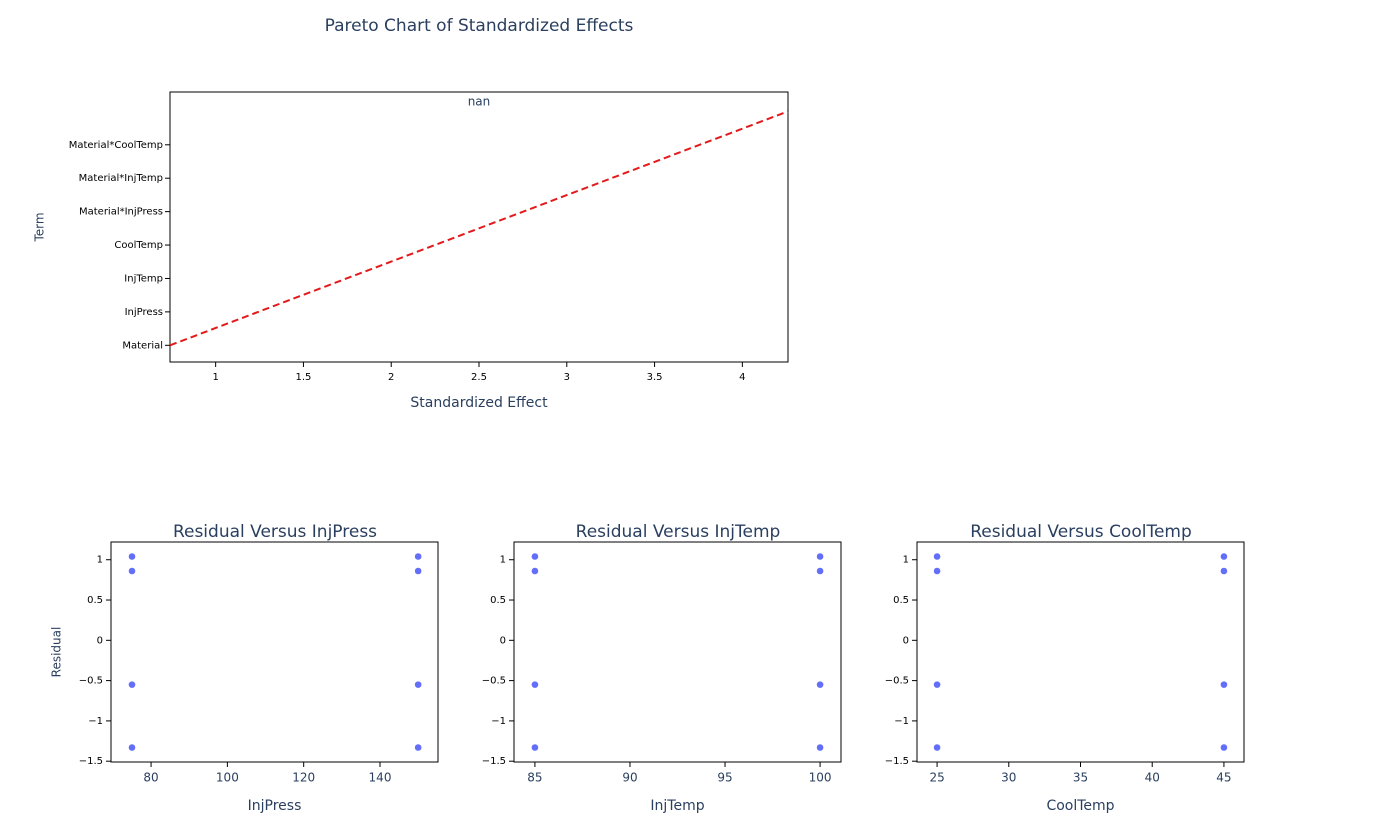 The width and height of the screenshot is (1396, 823). I want to click on x-tick-label: 4, so click(742, 377).